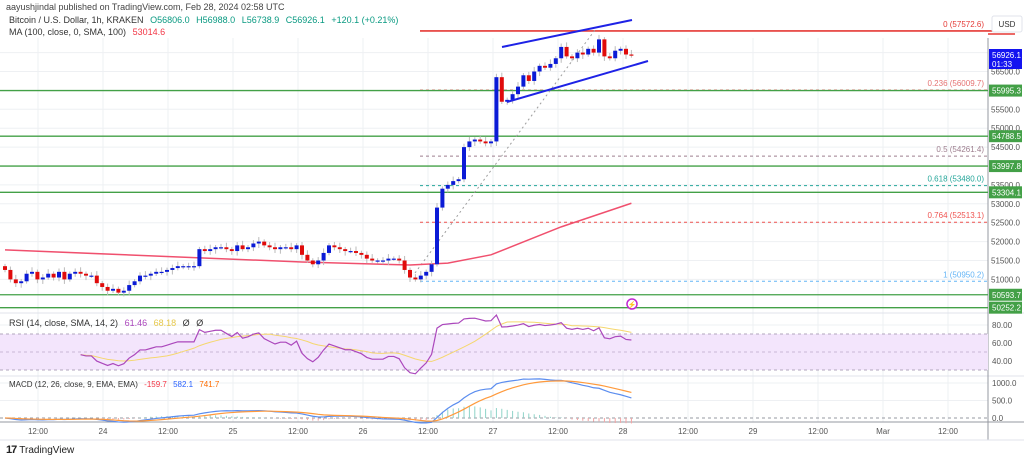  I want to click on channel-upper-trendline, so click(567, 33).